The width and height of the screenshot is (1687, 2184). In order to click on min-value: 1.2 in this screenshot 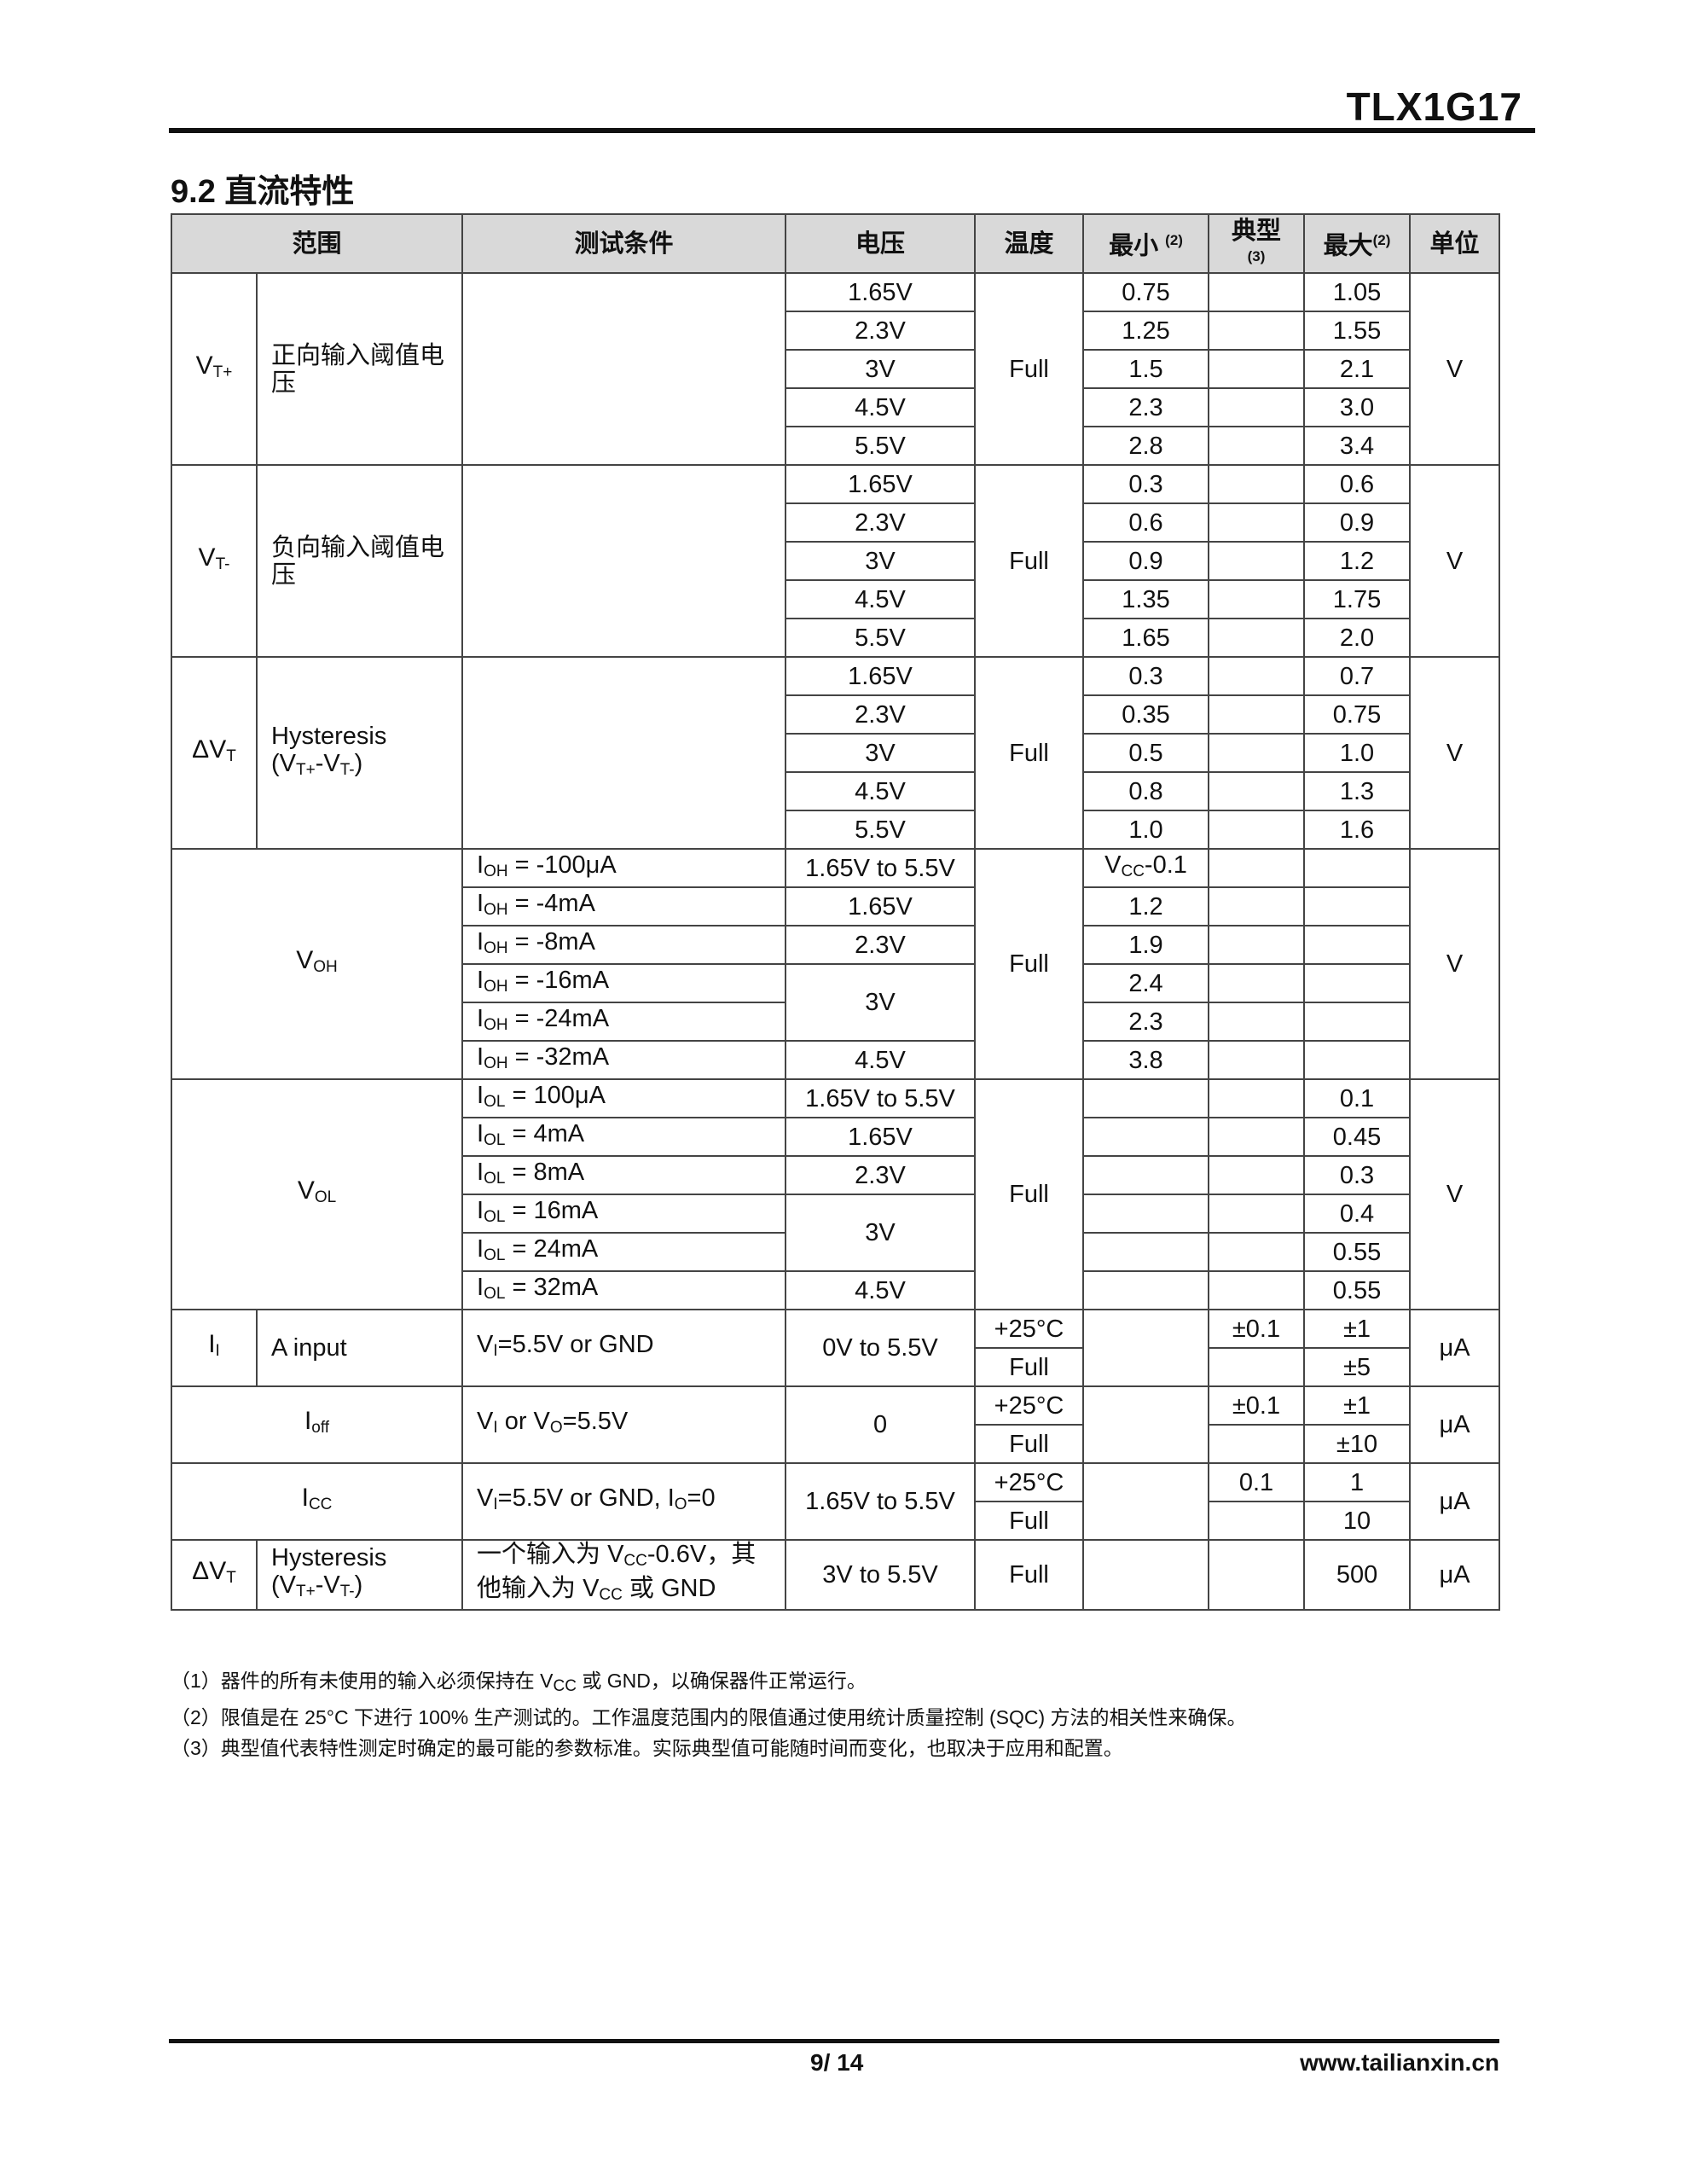, I will do `click(1146, 906)`.